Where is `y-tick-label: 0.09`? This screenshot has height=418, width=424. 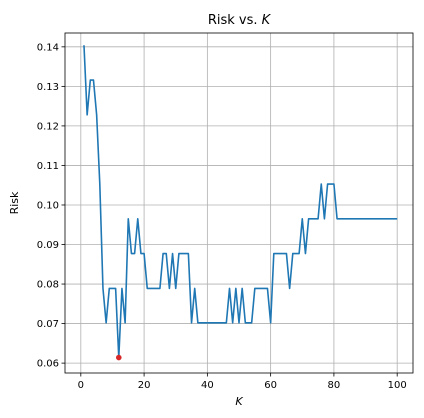
y-tick-label: 0.09 is located at coordinates (48, 245).